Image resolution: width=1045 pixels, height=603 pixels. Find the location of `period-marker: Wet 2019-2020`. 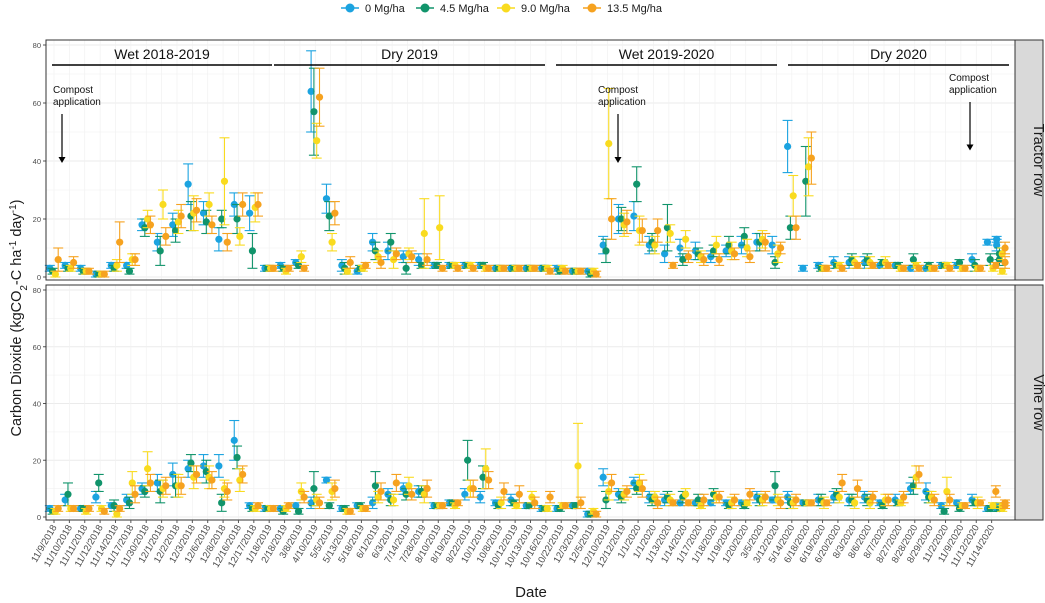

period-marker: Wet 2019-2020 is located at coordinates (666, 56).